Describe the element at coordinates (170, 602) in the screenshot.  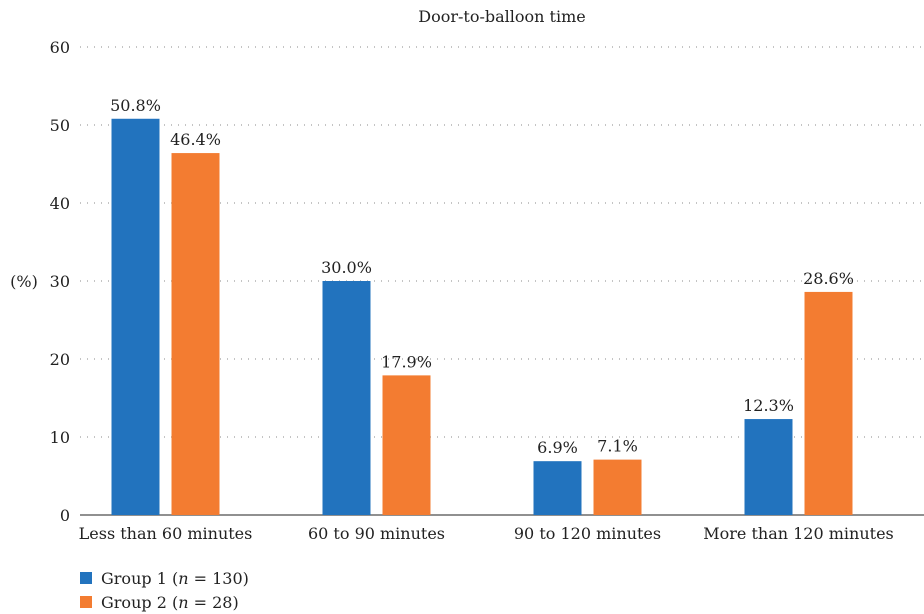
I see `legend-label-group-2: Group 2 (n = 28)` at that location.